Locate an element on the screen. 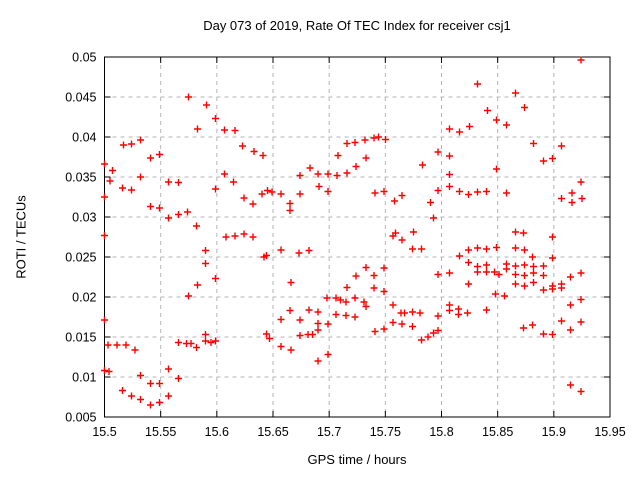 This screenshot has height=480, width=640. y-tick-label: 0.005 is located at coordinates (80, 418).